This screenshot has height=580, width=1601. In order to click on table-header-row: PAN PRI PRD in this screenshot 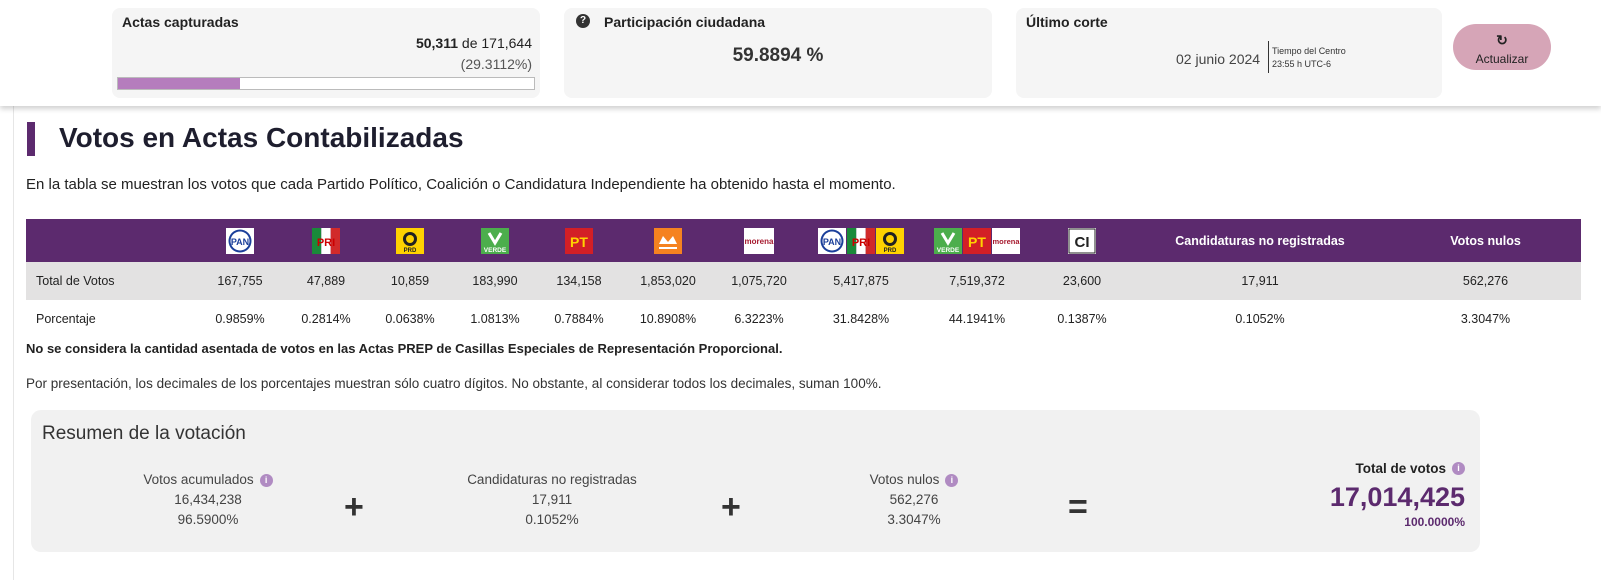, I will do `click(803, 240)`.